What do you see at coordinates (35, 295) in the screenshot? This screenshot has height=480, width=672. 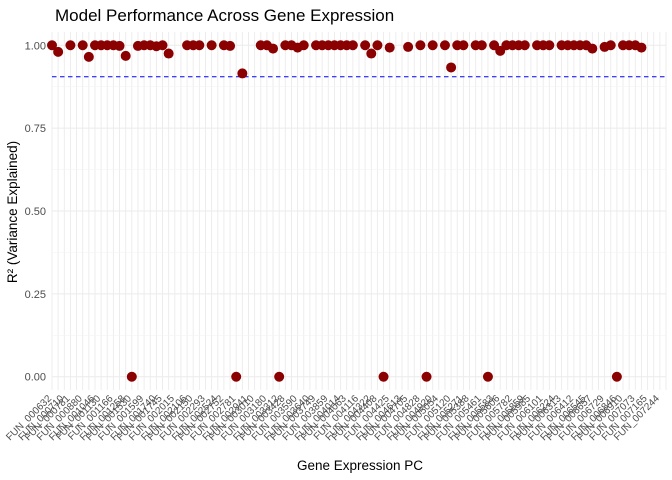 I see `y-tick-label: 0.25` at bounding box center [35, 295].